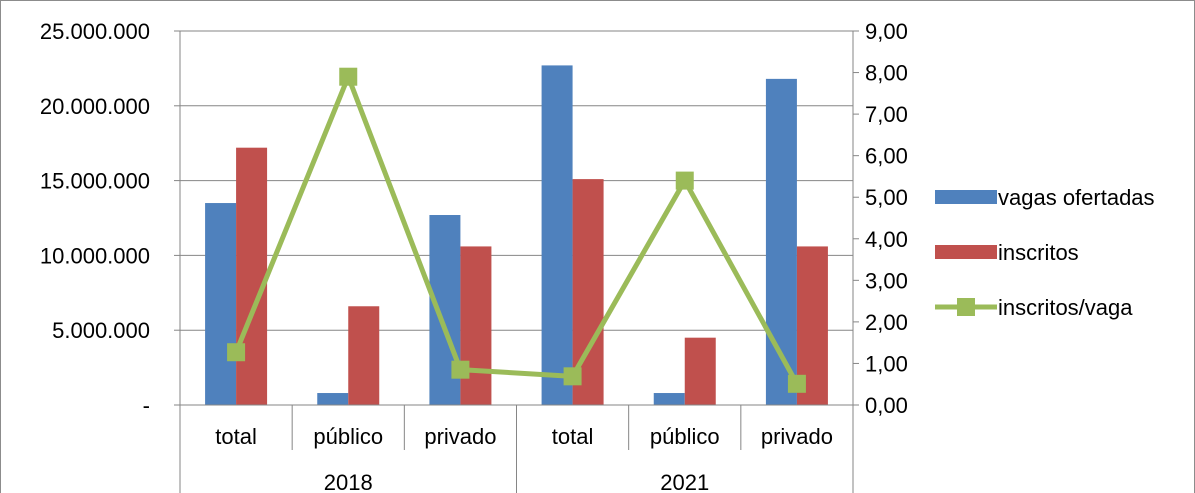 Image resolution: width=1195 pixels, height=493 pixels. What do you see at coordinates (1038, 252) in the screenshot?
I see `legend-label: inscritos` at bounding box center [1038, 252].